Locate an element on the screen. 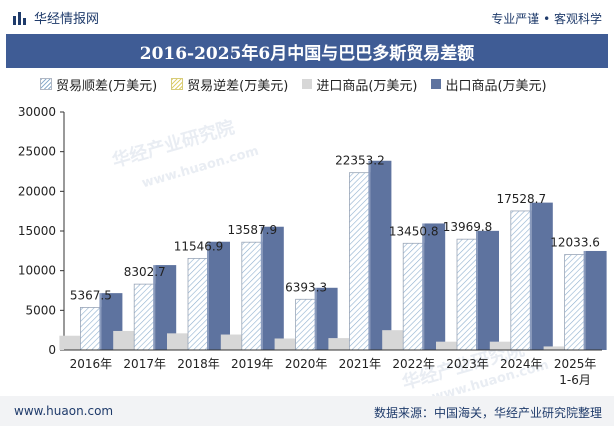  brand-name: 华经情报网 is located at coordinates (67, 19).